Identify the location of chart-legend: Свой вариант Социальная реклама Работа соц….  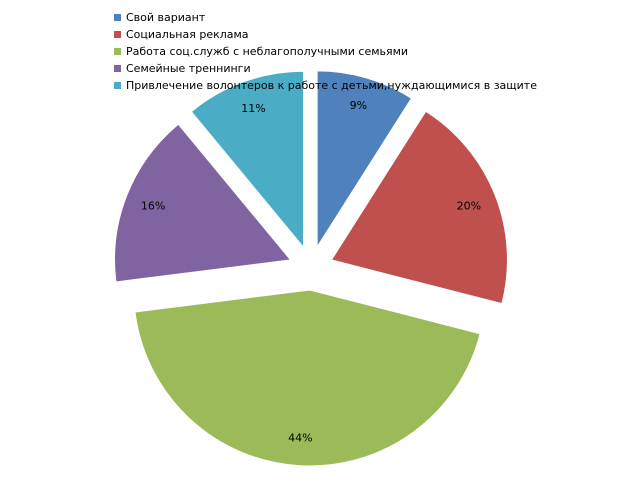
(325, 51).